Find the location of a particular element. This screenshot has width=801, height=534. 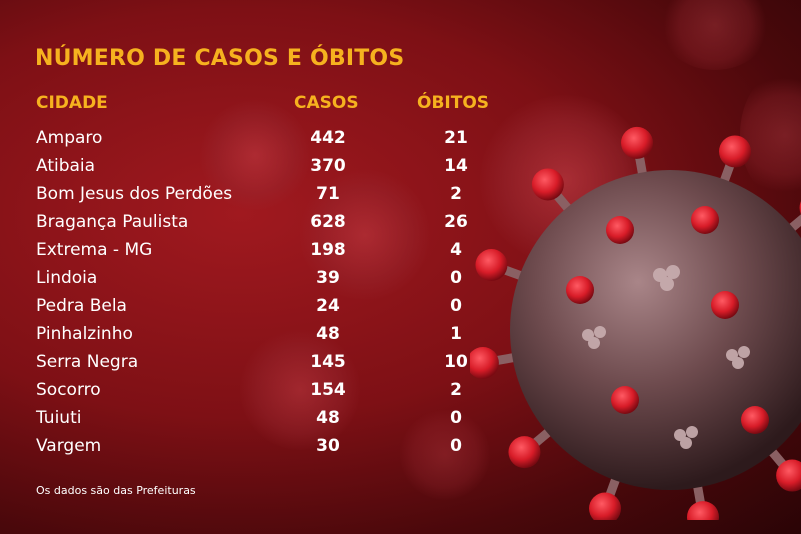

table-row: Atibaia 370 14 is located at coordinates (260, 167).